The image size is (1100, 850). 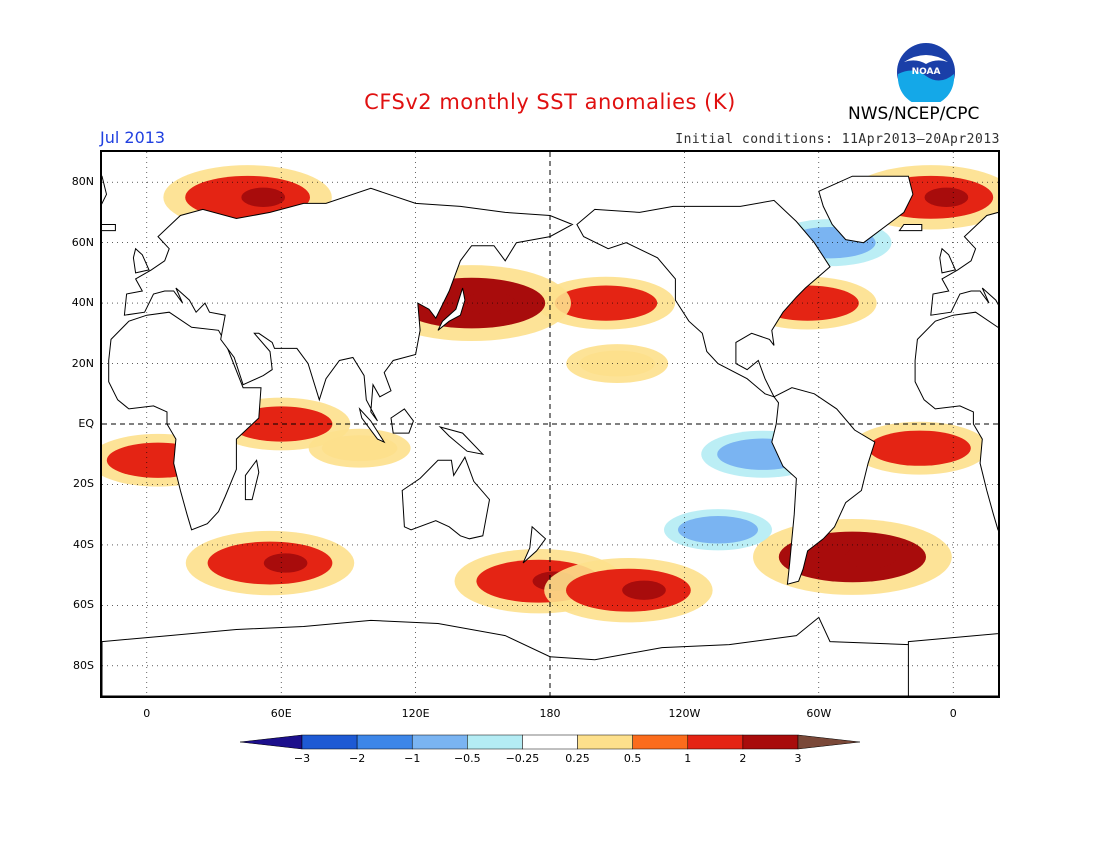 What do you see at coordinates (684, 713) in the screenshot?
I see `longitude-label: 120W` at bounding box center [684, 713].